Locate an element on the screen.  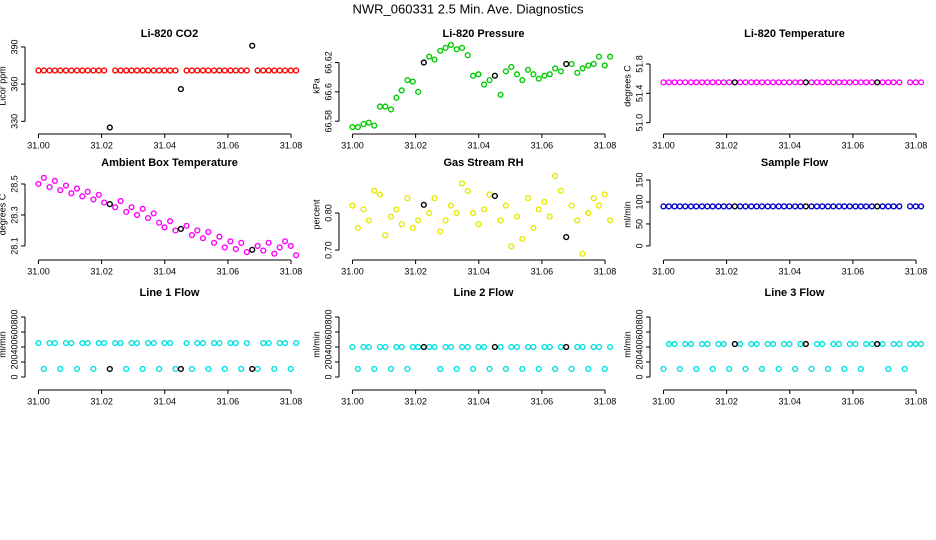
y-tick-label: 51.4 is located at coordinates (639, 94).